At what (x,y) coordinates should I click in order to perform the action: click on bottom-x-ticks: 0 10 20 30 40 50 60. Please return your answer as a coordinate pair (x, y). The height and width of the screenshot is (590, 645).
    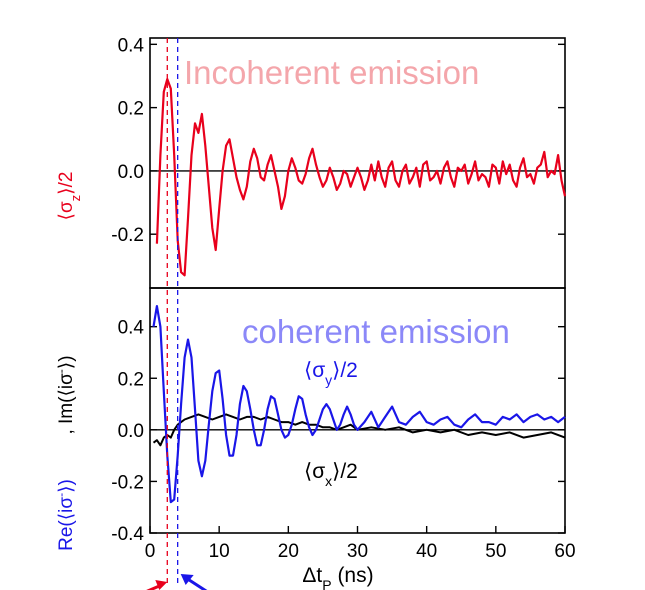
    Looking at the image, I should click on (360, 544).